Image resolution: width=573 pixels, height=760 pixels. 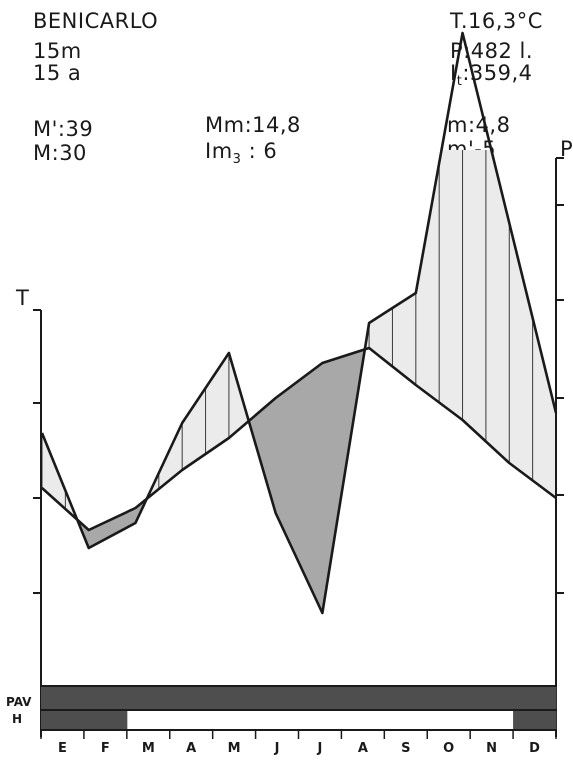 What do you see at coordinates (299, 488) in the screenshot?
I see `arid-area` at bounding box center [299, 488].